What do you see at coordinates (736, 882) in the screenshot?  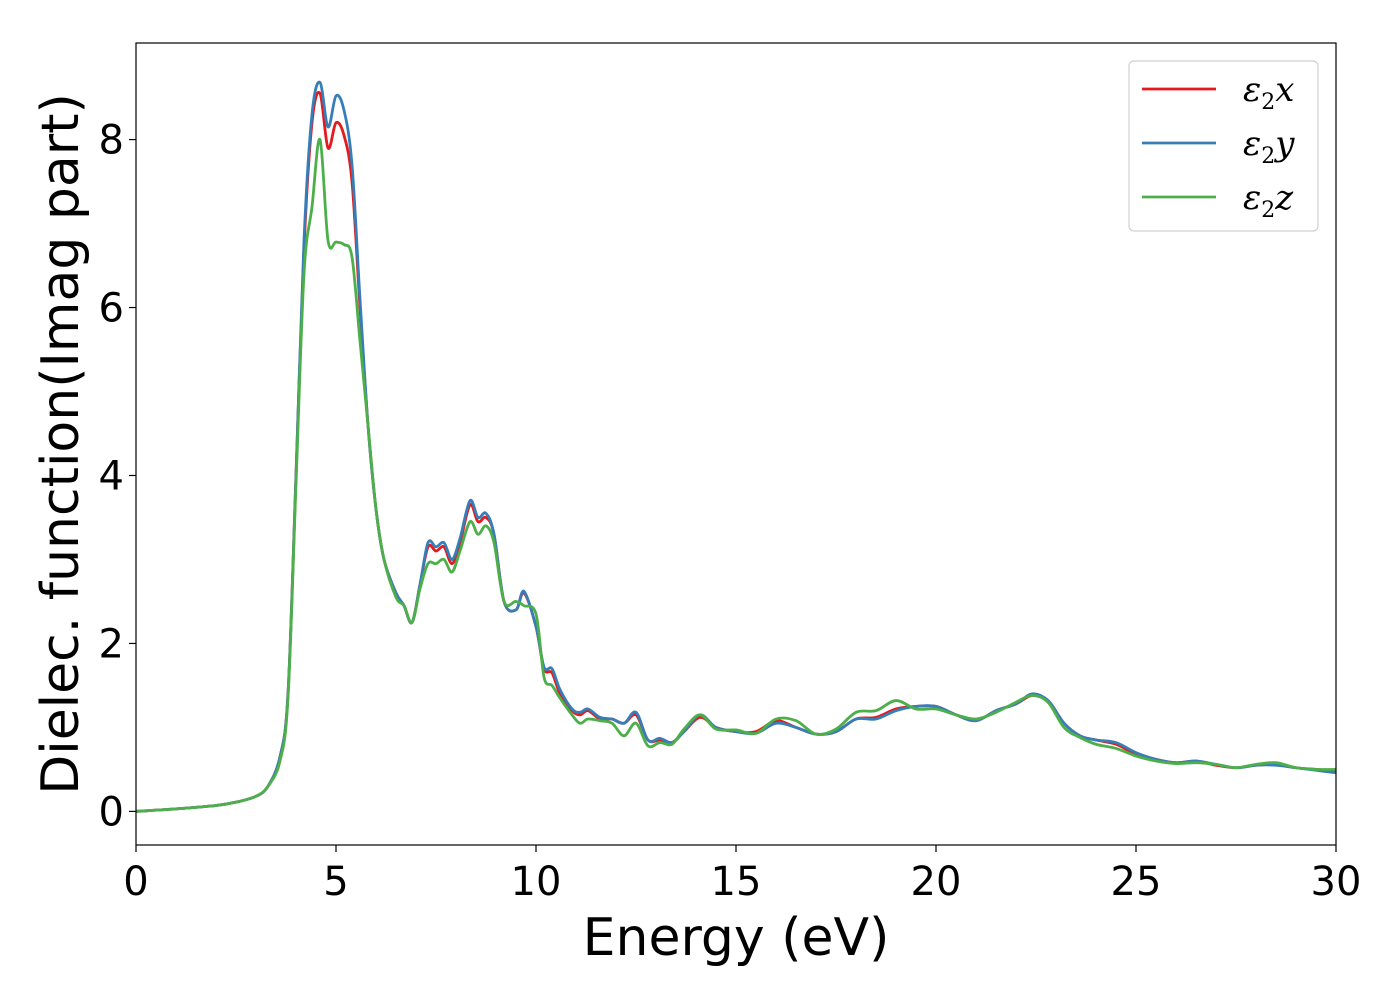 I see `x-tick-label: 15` at bounding box center [736, 882].